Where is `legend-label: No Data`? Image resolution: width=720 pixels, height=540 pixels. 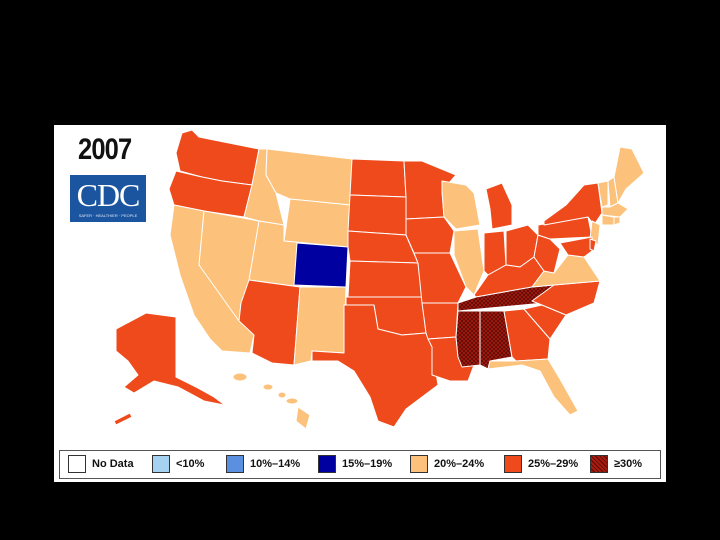 legend-label: No Data is located at coordinates (113, 464).